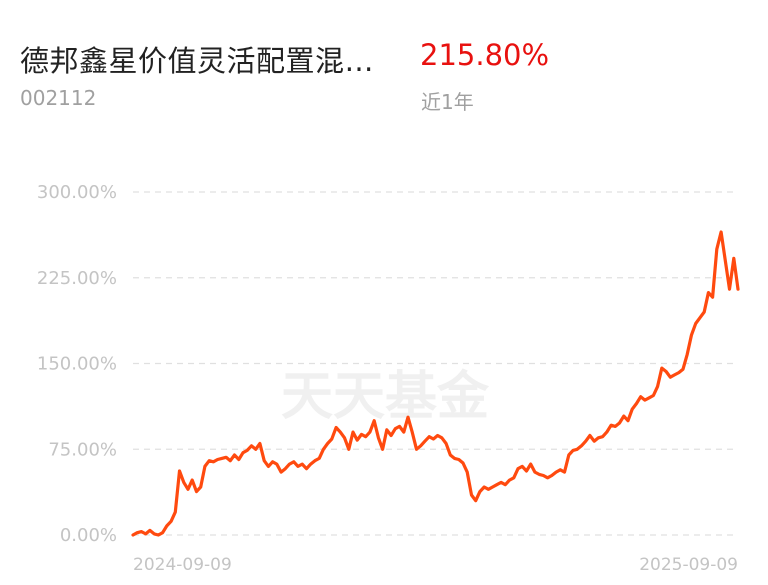 Image resolution: width=768 pixels, height=585 pixels. Describe the element at coordinates (88, 535) in the screenshot. I see `y-tick-label: 0.00%` at that location.